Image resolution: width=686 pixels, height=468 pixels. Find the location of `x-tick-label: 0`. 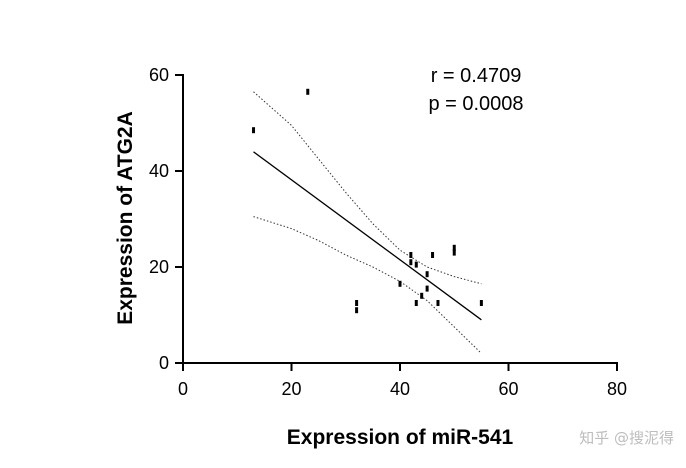

x-tick-label: 0 is located at coordinates (183, 389).